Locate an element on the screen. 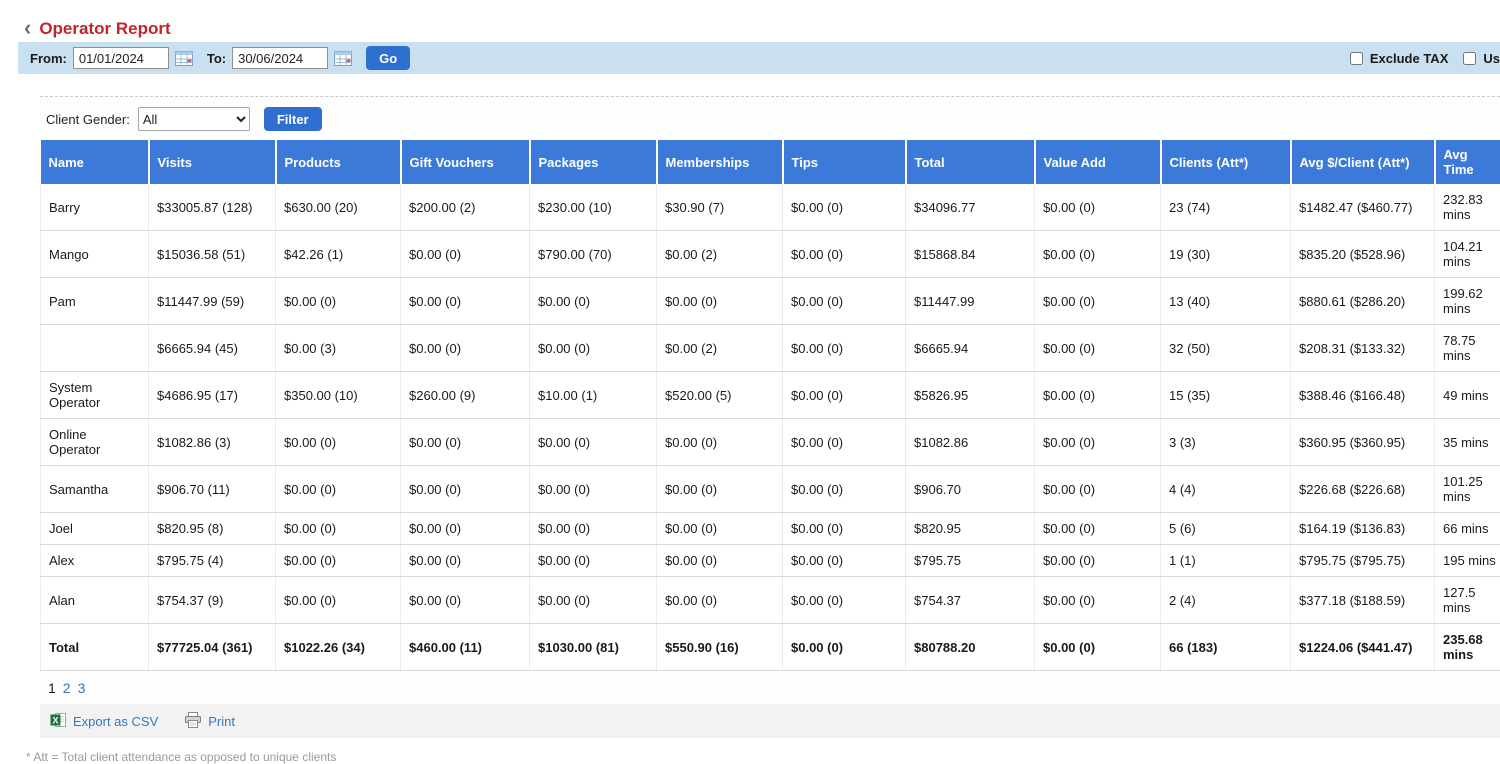 Image resolution: width=1500 pixels, height=764 pixels. column-header: Clients (Att*) is located at coordinates (1226, 162).